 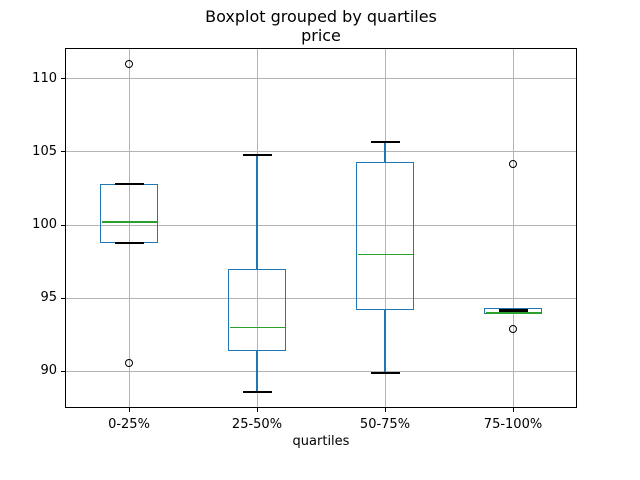 What do you see at coordinates (321, 35) in the screenshot?
I see `chart-subtitle: price` at bounding box center [321, 35].